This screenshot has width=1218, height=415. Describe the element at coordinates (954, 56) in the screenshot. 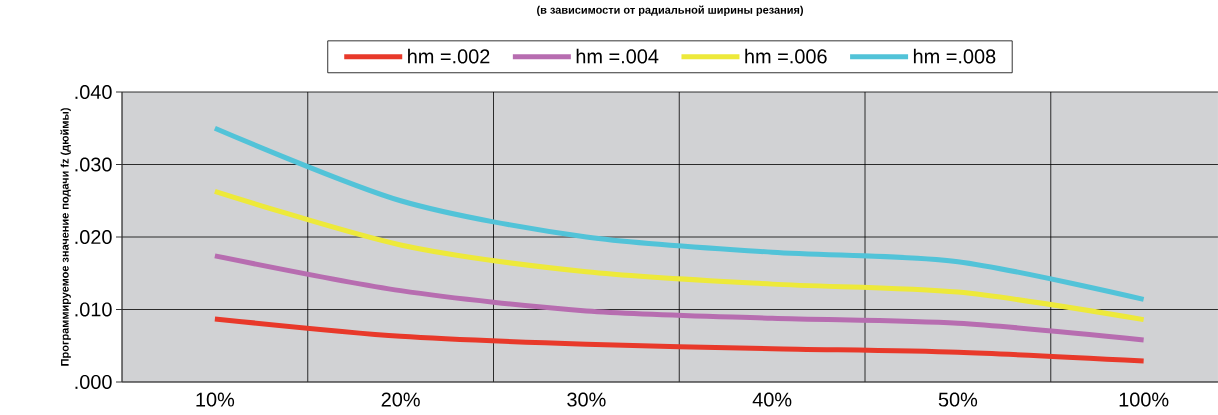

I see `legend-label: hm =.008` at that location.